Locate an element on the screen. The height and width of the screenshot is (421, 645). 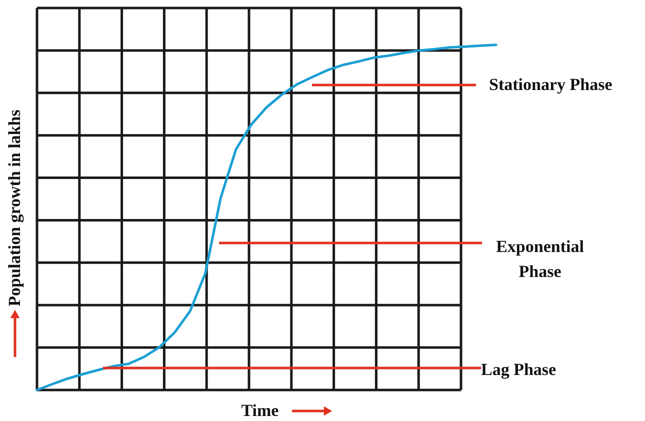
annotation: Lag Phase is located at coordinates (519, 369).